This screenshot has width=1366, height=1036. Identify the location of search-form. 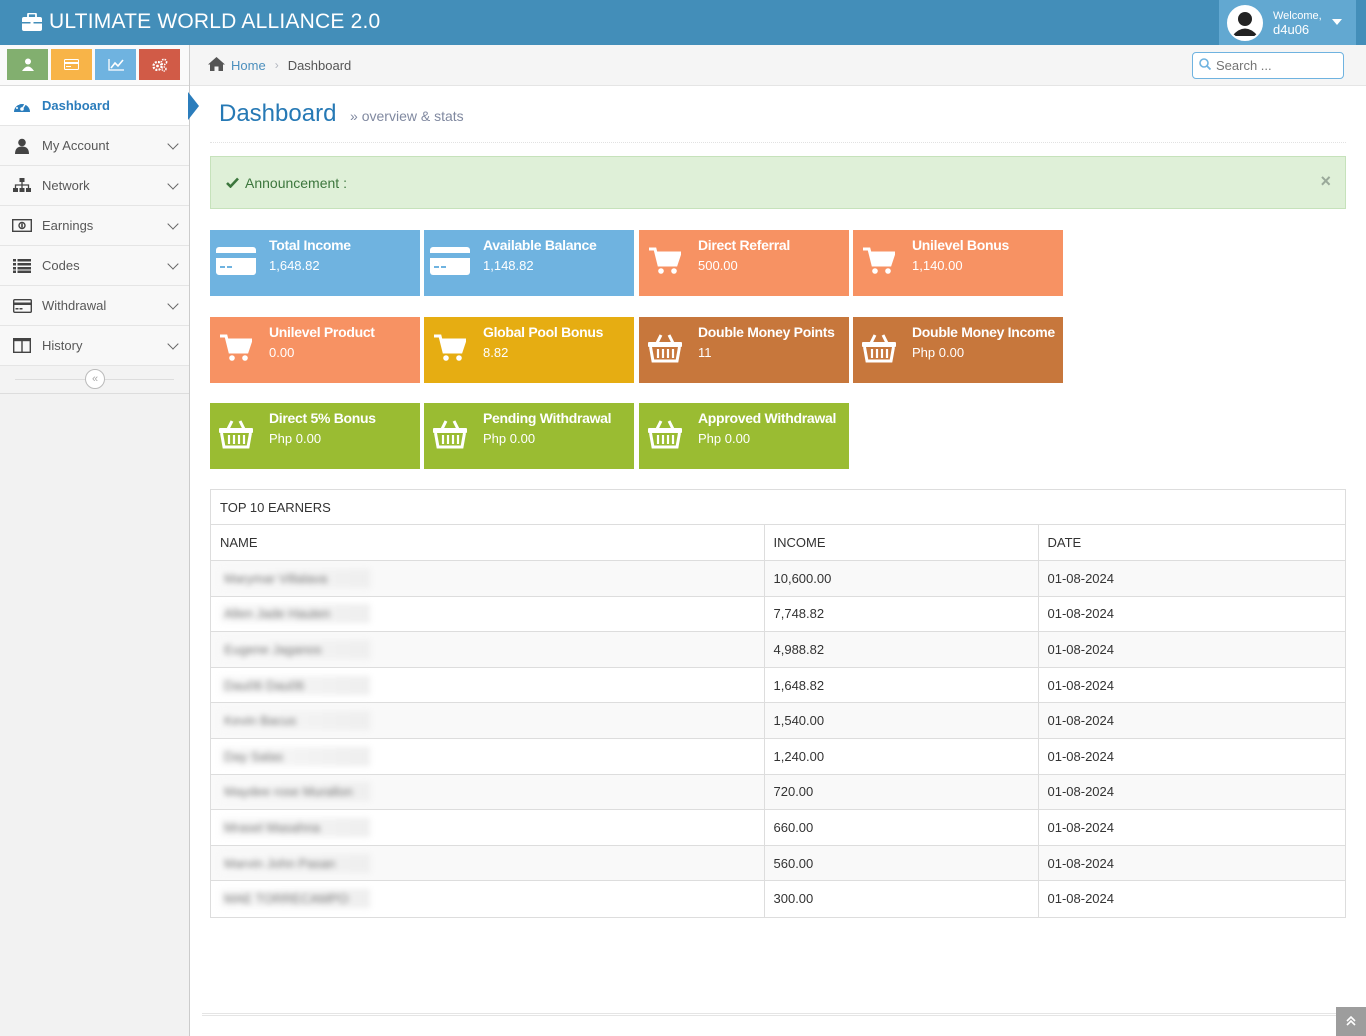
(1268, 65).